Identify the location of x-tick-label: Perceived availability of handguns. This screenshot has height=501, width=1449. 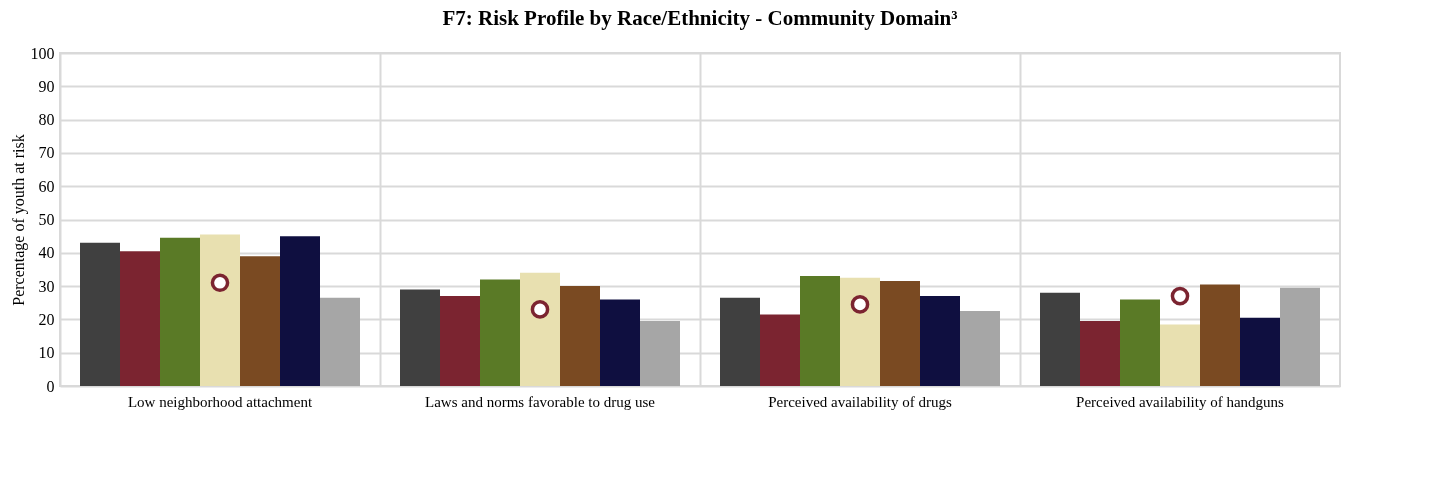
(1180, 401).